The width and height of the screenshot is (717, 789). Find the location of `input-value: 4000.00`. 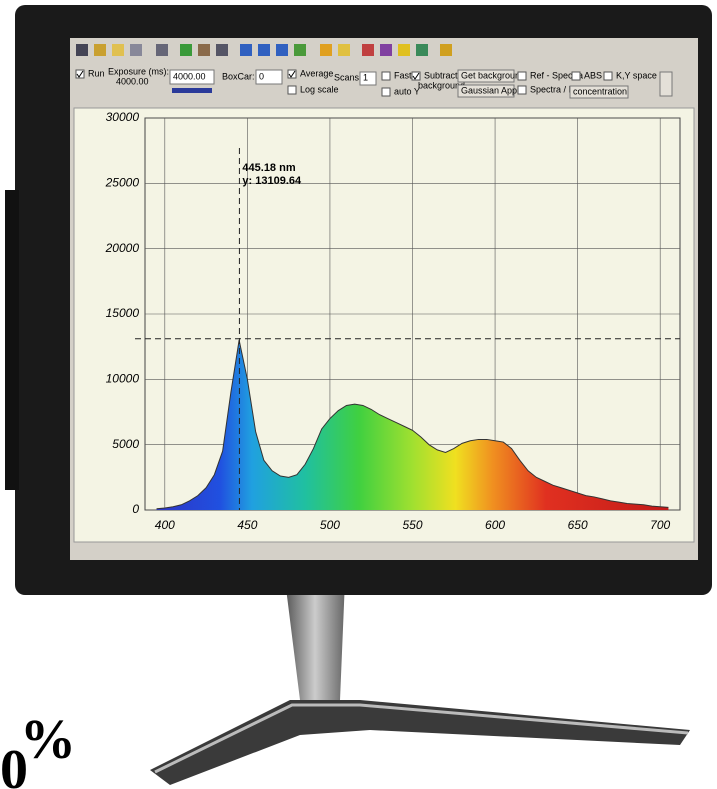

input-value: 4000.00 is located at coordinates (189, 76).